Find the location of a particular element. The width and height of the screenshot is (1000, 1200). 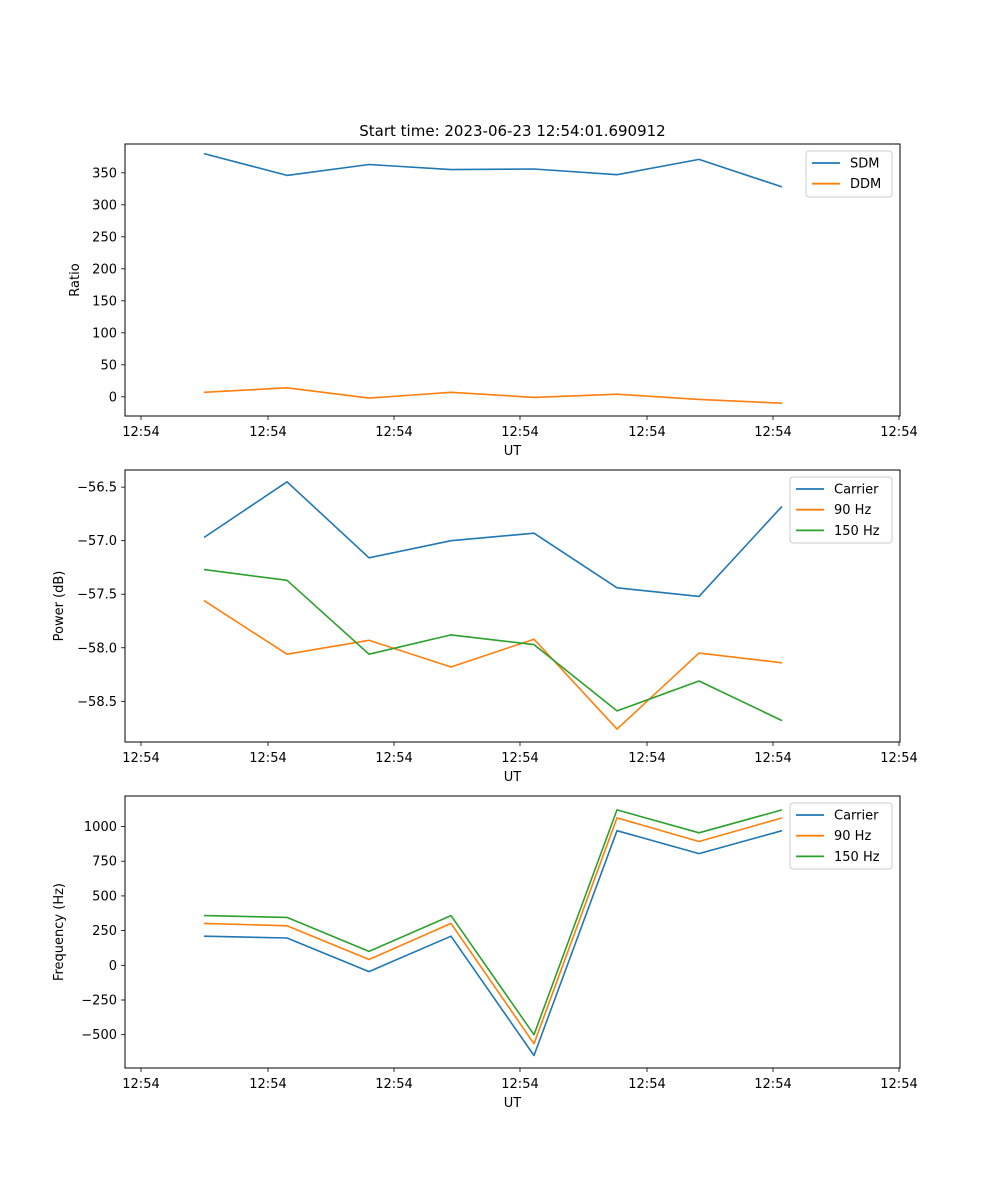

y-tick-label: 500 is located at coordinates (104, 896).